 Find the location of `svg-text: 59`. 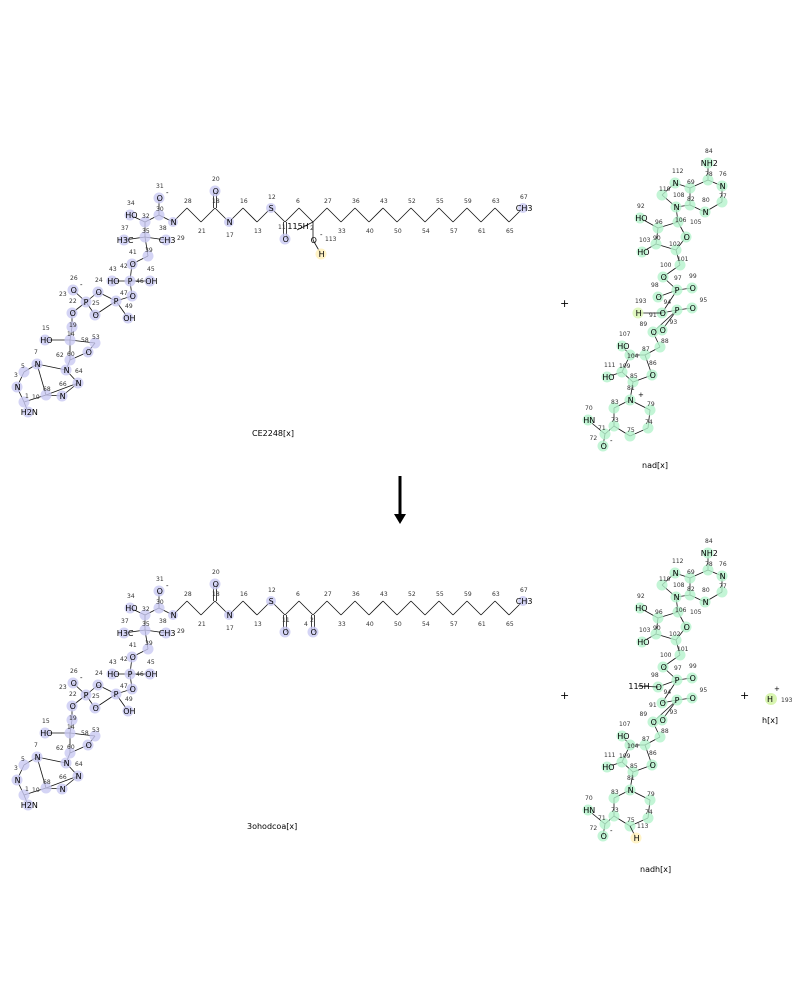

svg-text: 59 is located at coordinates (468, 201).